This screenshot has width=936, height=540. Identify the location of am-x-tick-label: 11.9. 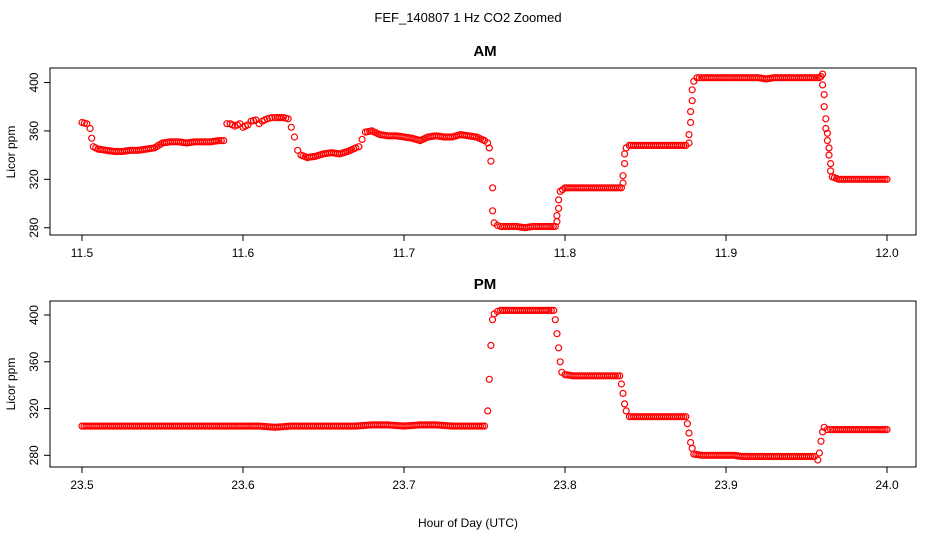
(726, 253).